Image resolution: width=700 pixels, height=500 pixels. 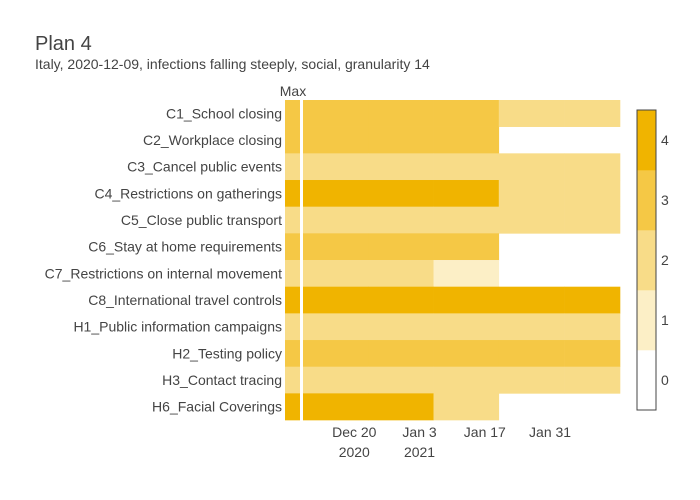 I want to click on colorbar-tick-label: 0, so click(x=665, y=380).